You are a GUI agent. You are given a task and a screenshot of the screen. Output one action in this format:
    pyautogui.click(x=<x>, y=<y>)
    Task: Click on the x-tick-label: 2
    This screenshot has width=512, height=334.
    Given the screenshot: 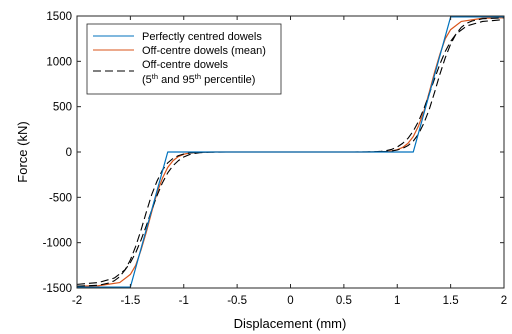 What is the action you would take?
    pyautogui.click(x=504, y=301)
    